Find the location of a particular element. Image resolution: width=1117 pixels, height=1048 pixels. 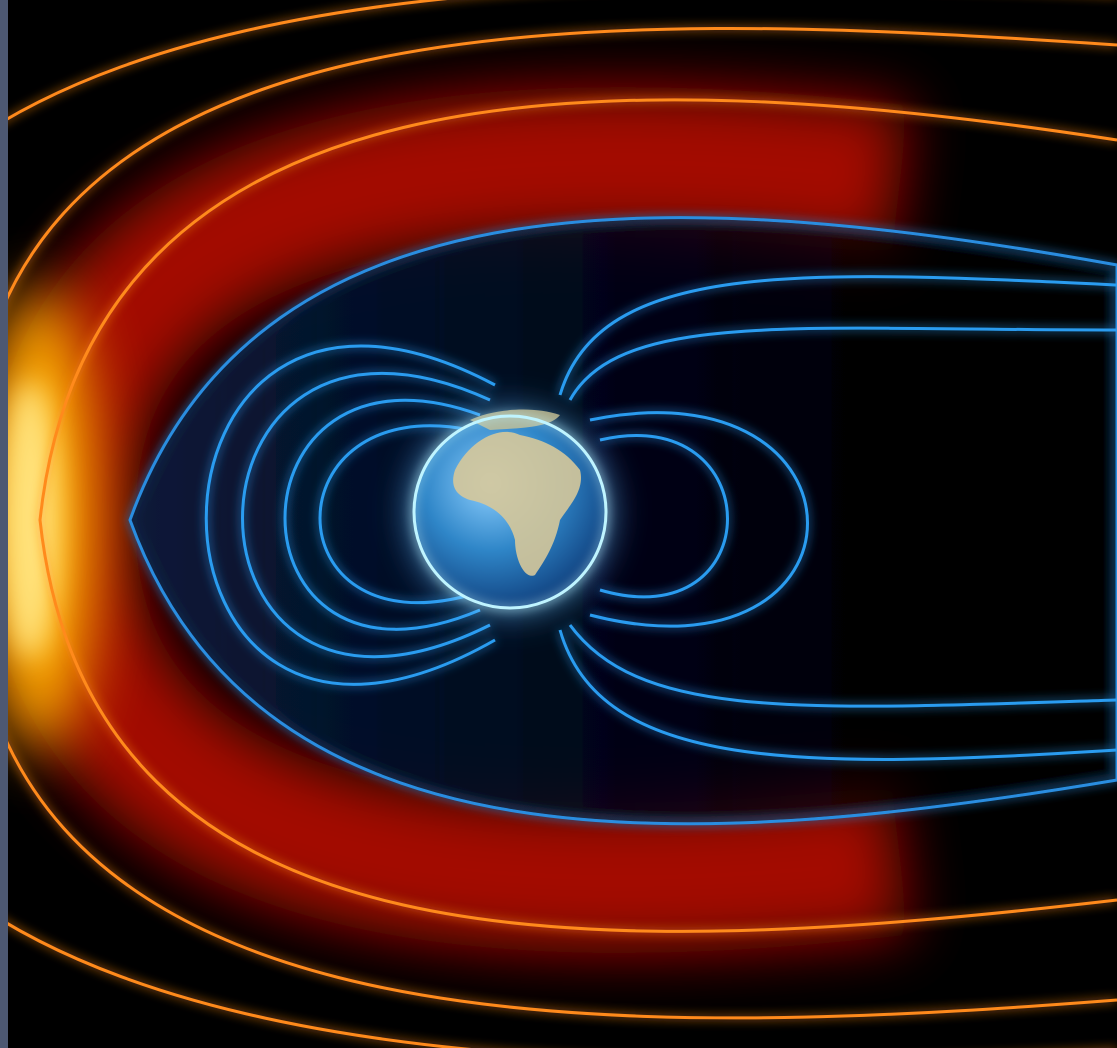

earth-rim is located at coordinates (510, 512).